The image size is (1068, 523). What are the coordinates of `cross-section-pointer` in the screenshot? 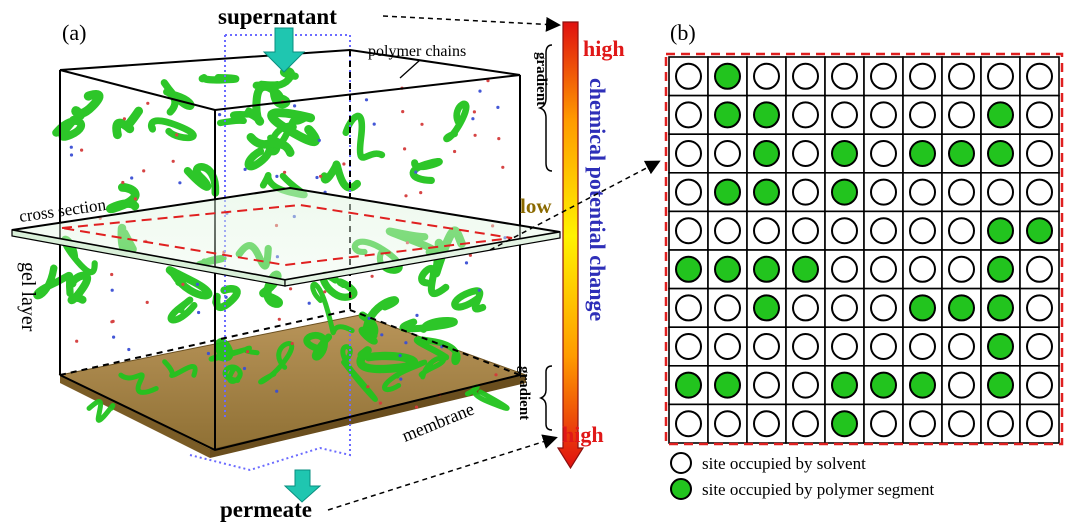 It's located at (575, 205).